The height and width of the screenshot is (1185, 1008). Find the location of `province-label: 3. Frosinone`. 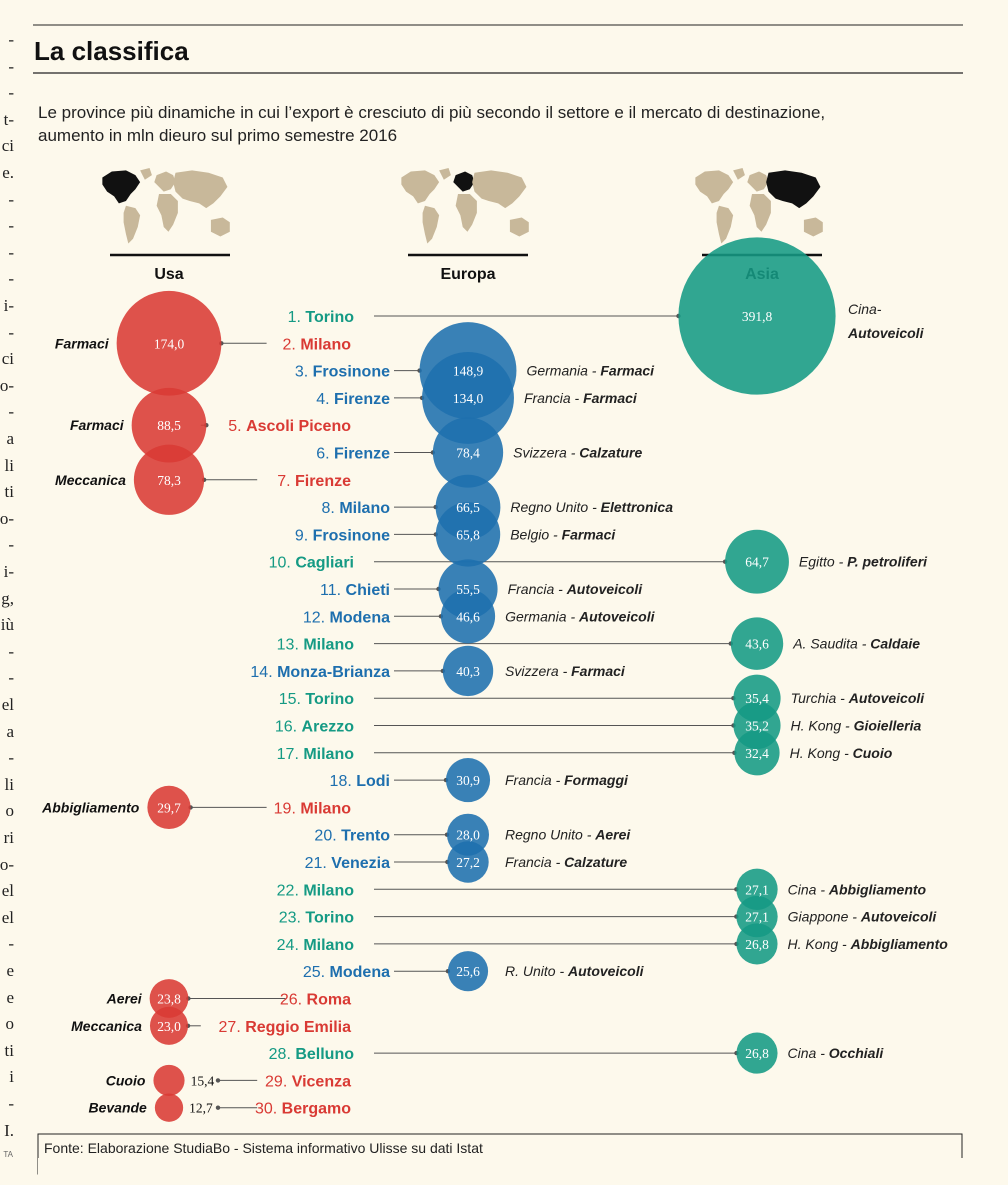

province-label: 3. Frosinone is located at coordinates (342, 372).